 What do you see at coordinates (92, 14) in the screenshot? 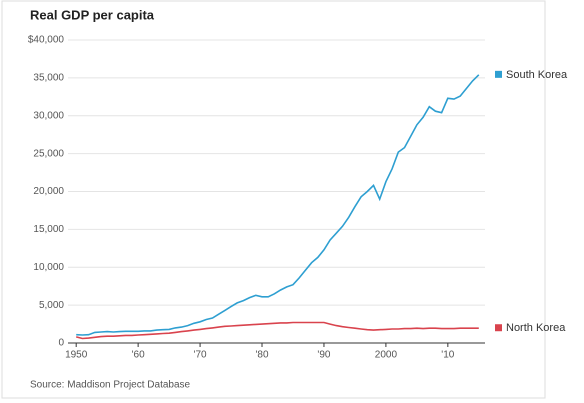
I see `chart-title: Real GDP per capita` at bounding box center [92, 14].